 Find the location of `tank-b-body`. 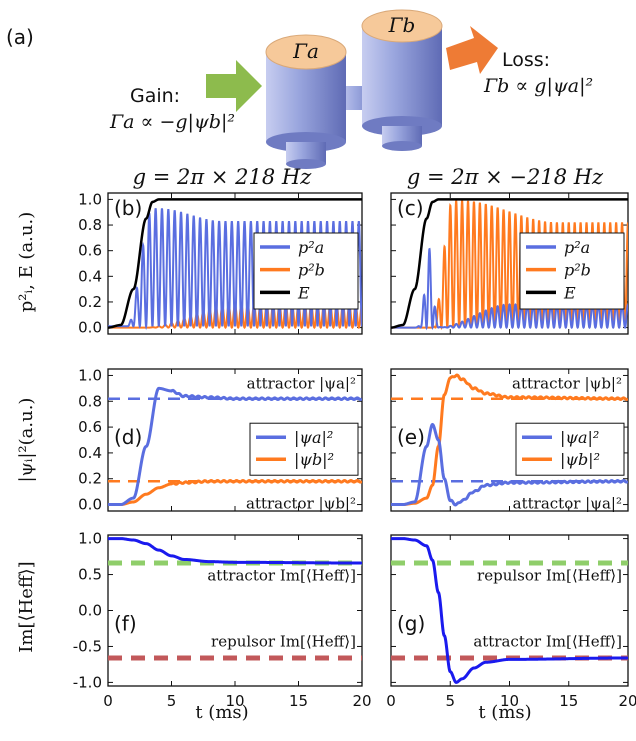

tank-b-body is located at coordinates (402, 76).